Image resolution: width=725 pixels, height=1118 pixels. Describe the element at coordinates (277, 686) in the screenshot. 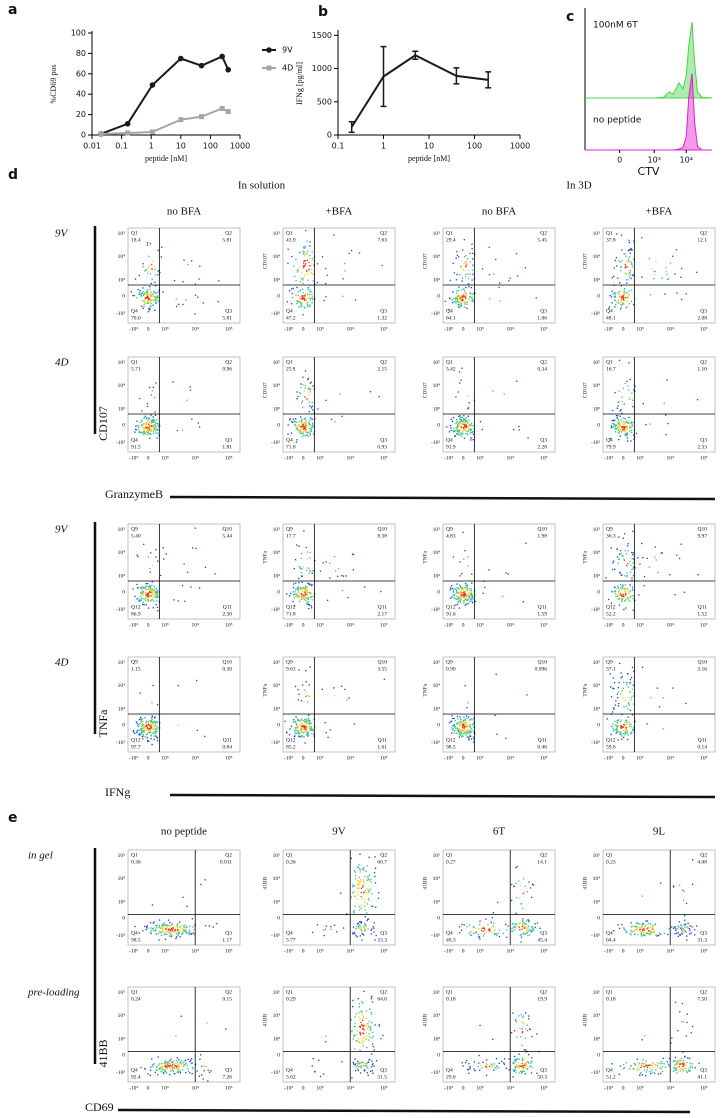

I see `y-tick-label: 10⁴` at that location.